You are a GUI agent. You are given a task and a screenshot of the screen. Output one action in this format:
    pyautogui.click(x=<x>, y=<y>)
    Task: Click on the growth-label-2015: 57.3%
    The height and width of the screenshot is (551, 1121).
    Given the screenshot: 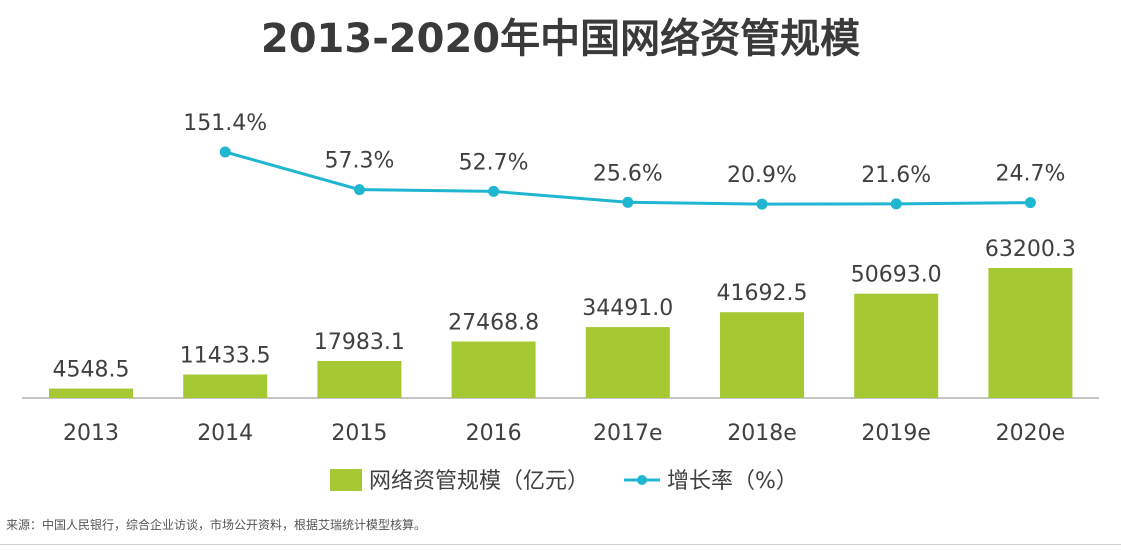 What is the action you would take?
    pyautogui.click(x=359, y=161)
    